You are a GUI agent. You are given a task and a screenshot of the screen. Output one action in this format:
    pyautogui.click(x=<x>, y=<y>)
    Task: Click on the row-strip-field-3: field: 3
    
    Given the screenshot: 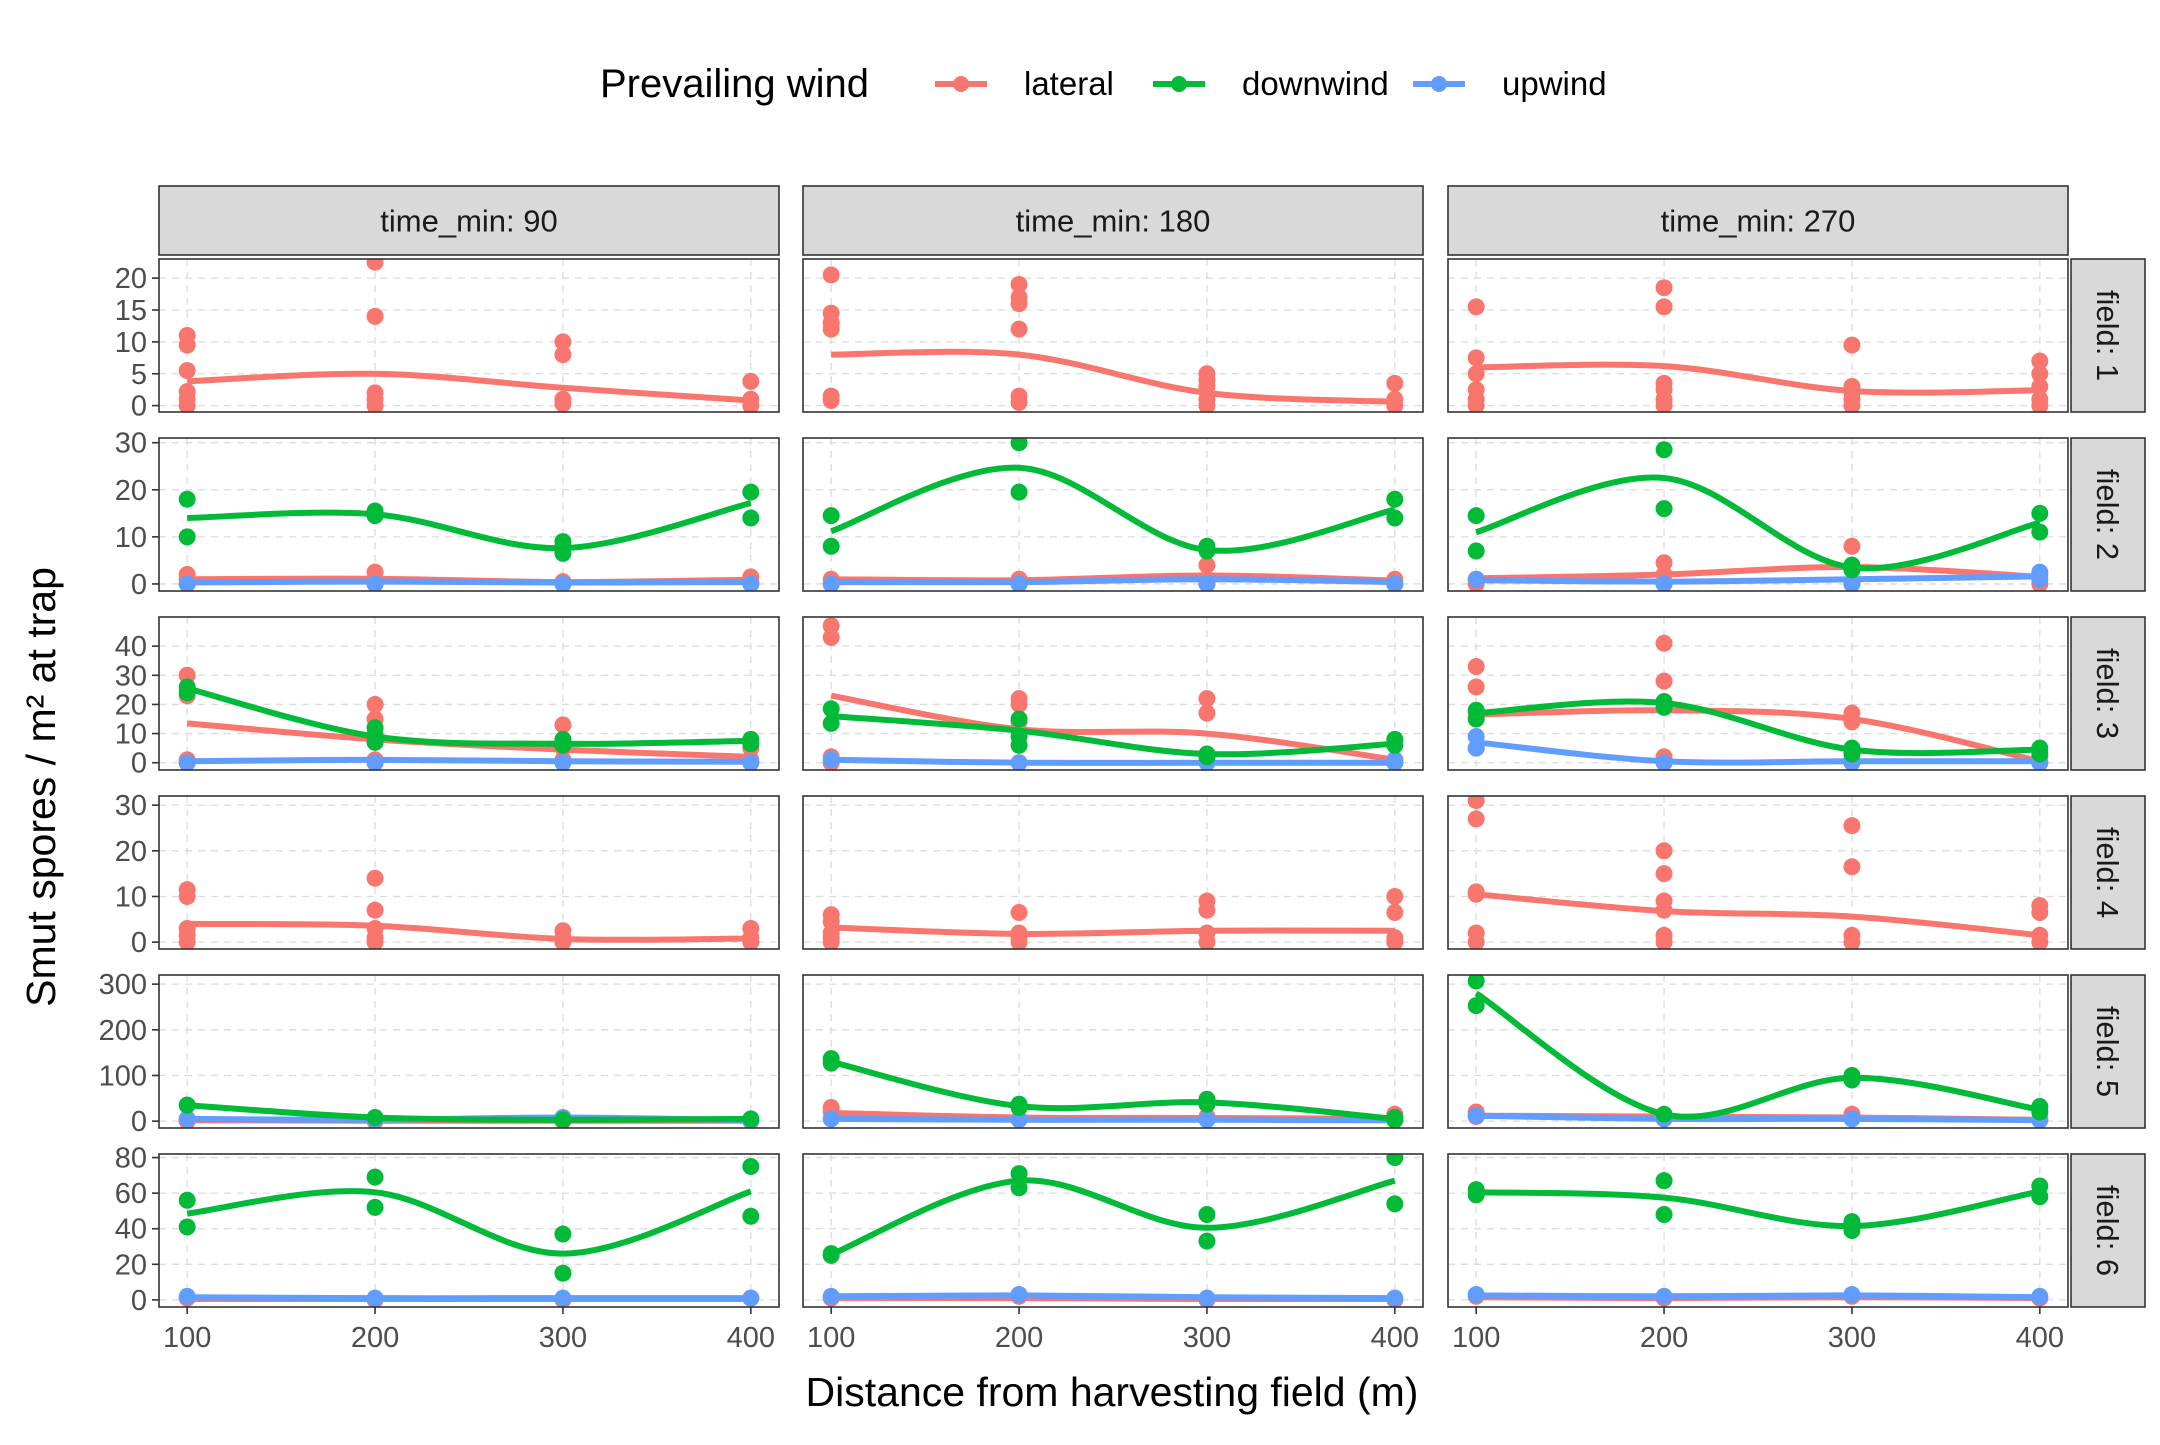 What is the action you would take?
    pyautogui.click(x=2108, y=693)
    